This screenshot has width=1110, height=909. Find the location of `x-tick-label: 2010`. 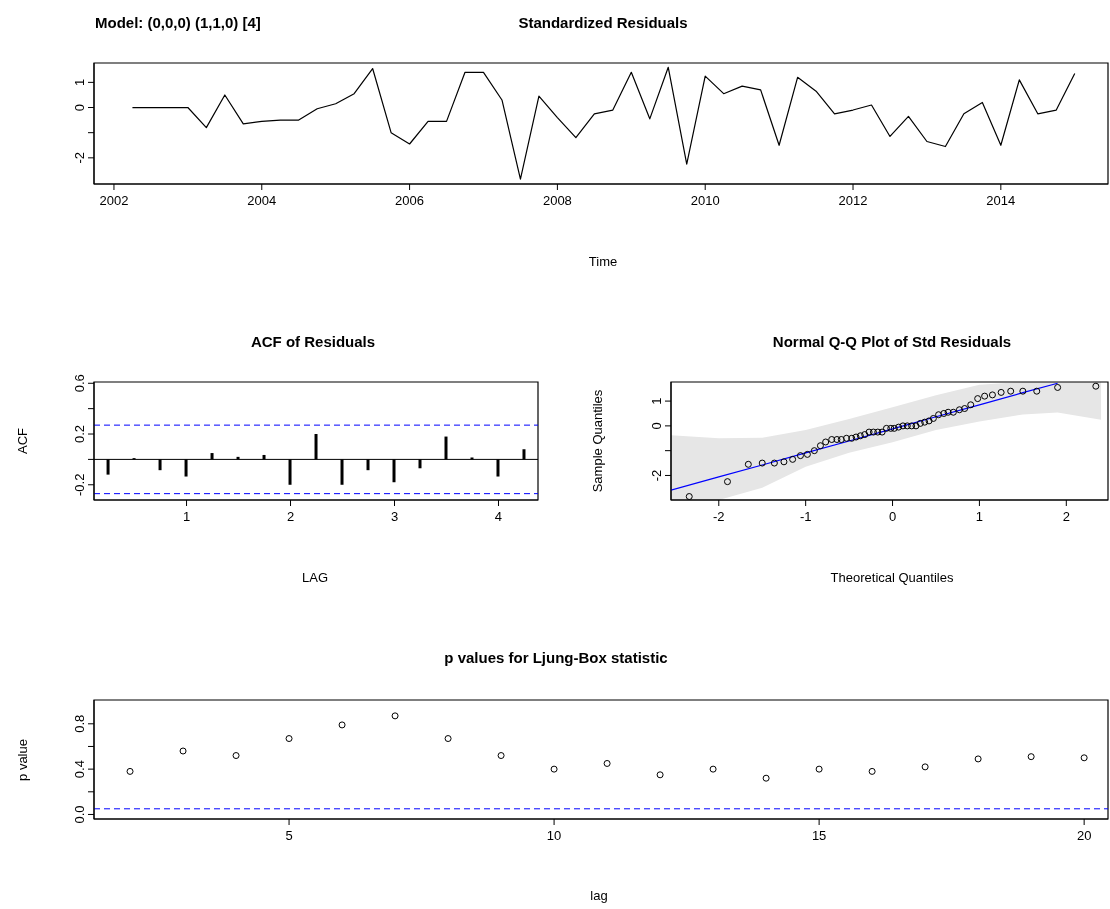

x-tick-label: 2010 is located at coordinates (705, 201).